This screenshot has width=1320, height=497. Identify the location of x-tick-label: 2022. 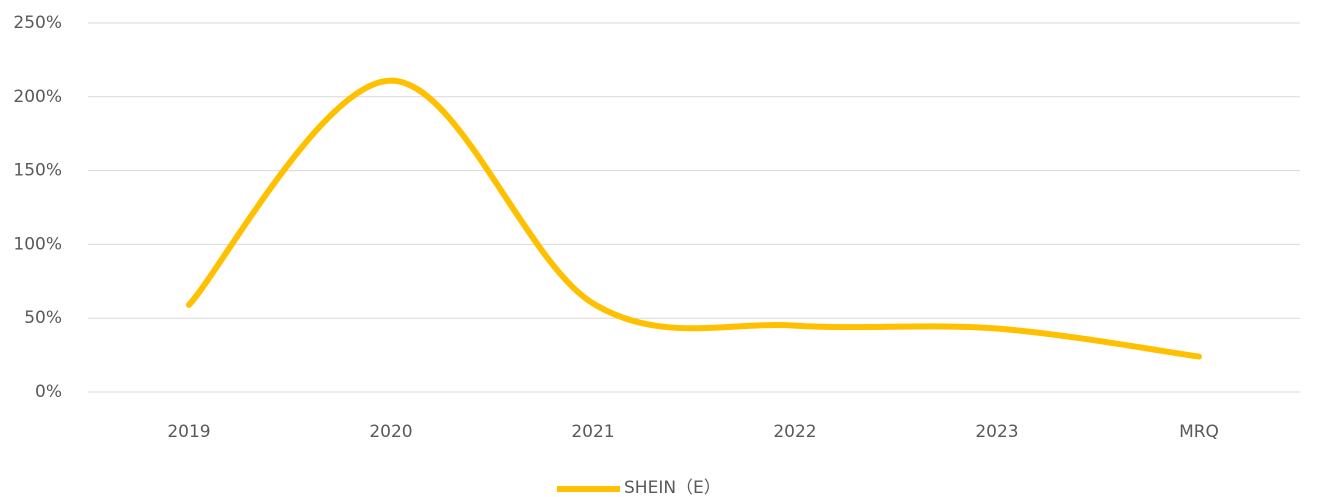
(794, 432).